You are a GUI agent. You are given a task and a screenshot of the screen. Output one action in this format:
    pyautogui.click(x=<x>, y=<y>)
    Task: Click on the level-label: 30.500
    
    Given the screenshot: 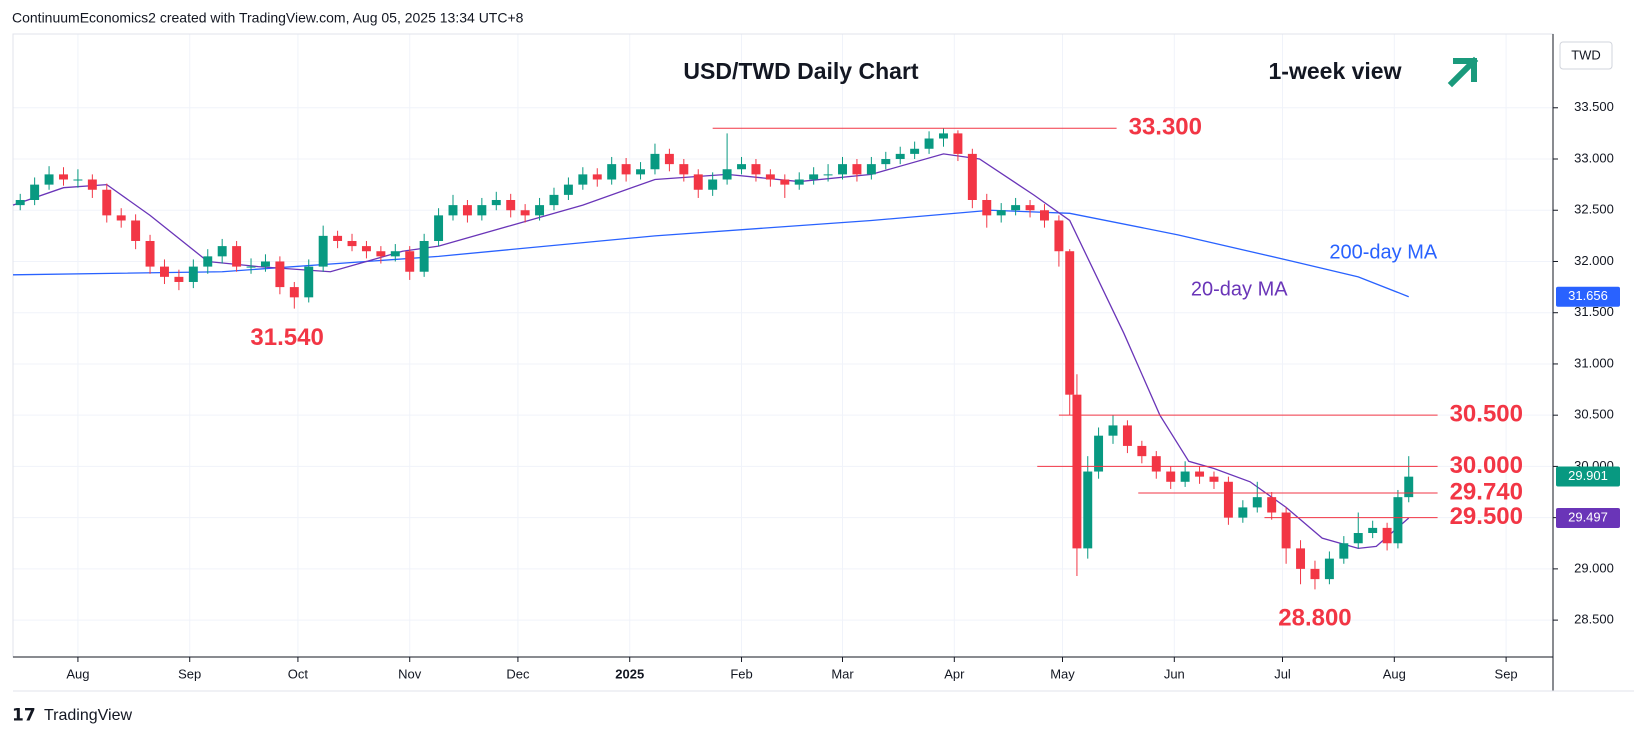 What is the action you would take?
    pyautogui.click(x=1486, y=414)
    